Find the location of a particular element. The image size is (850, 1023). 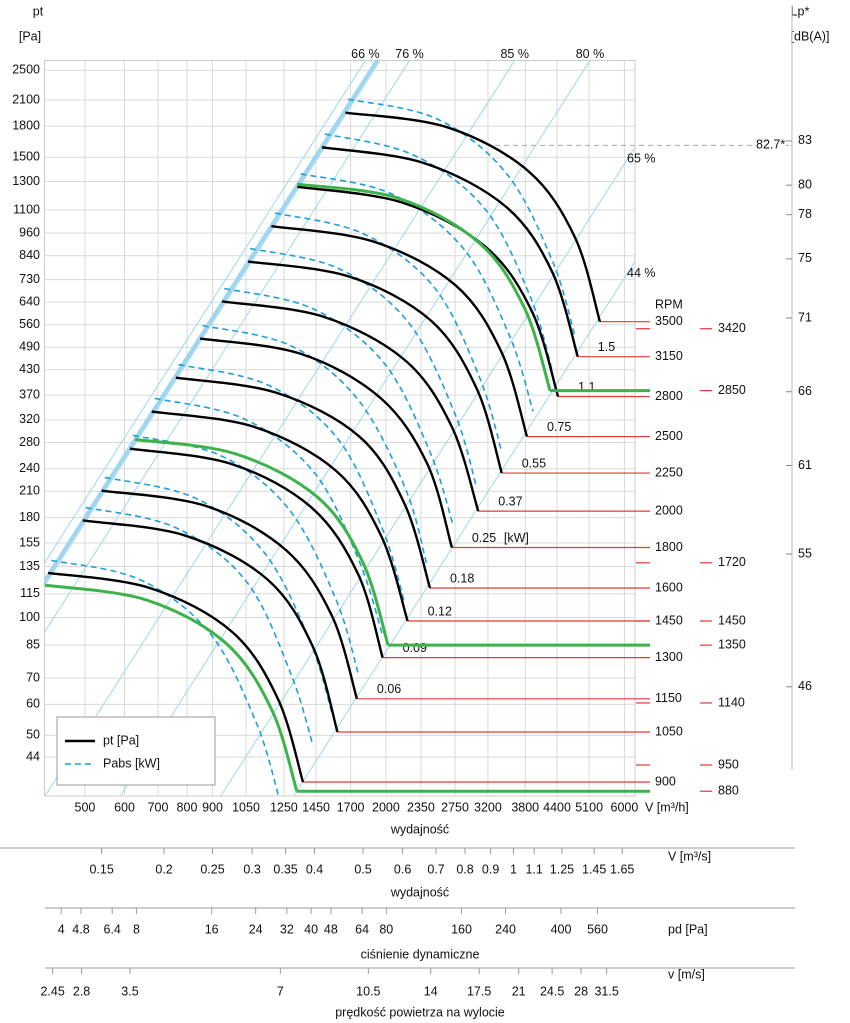

rpm-label: 1150 is located at coordinates (668, 698).